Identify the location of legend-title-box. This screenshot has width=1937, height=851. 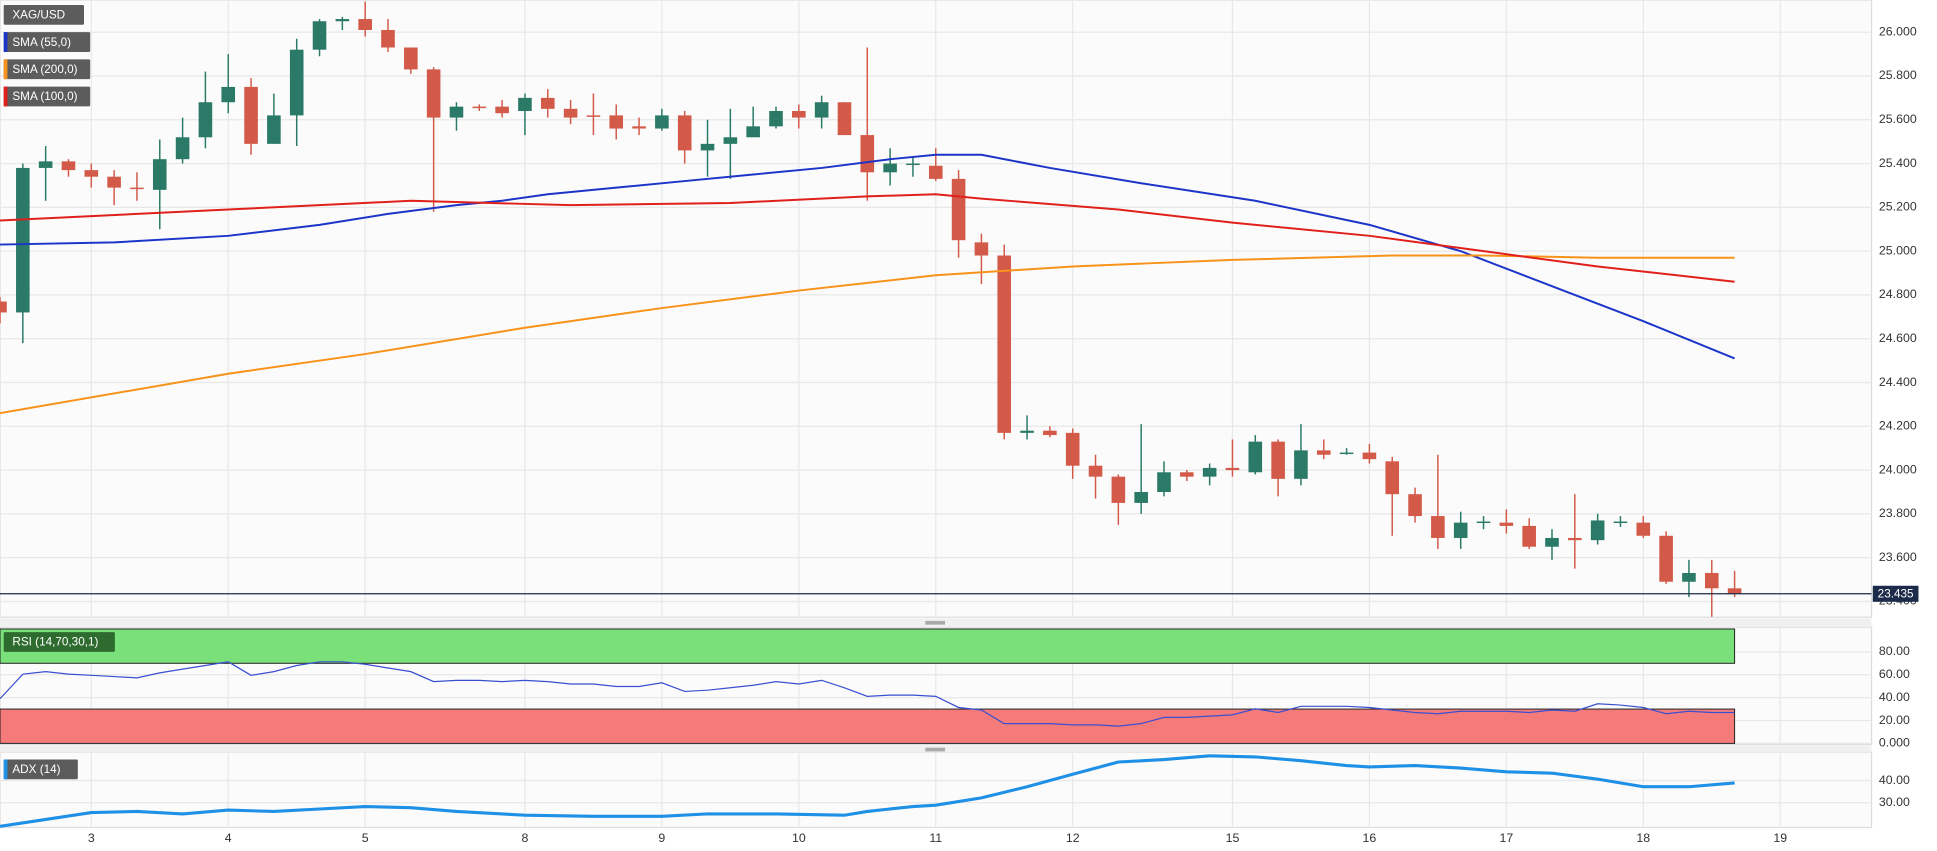
(44, 14).